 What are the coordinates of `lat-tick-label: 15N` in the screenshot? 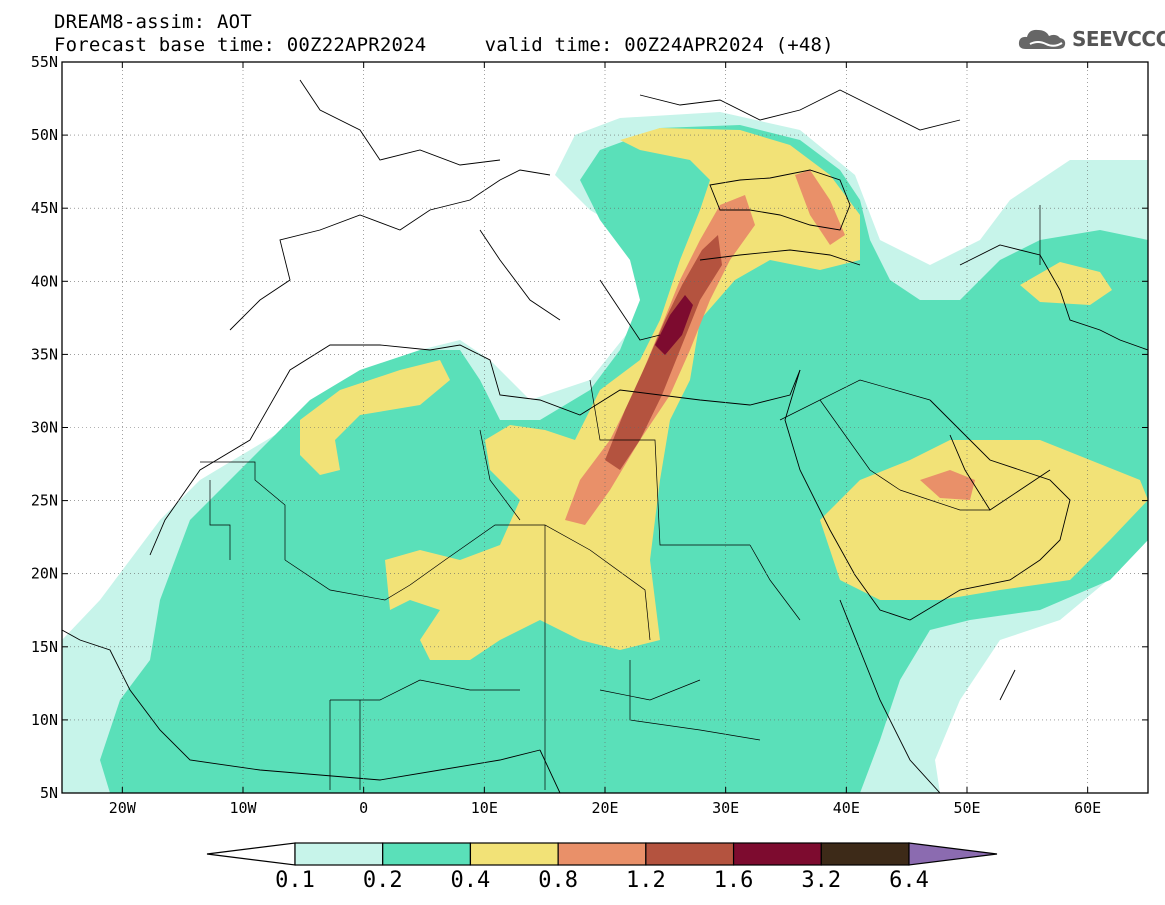 It's located at (44, 647).